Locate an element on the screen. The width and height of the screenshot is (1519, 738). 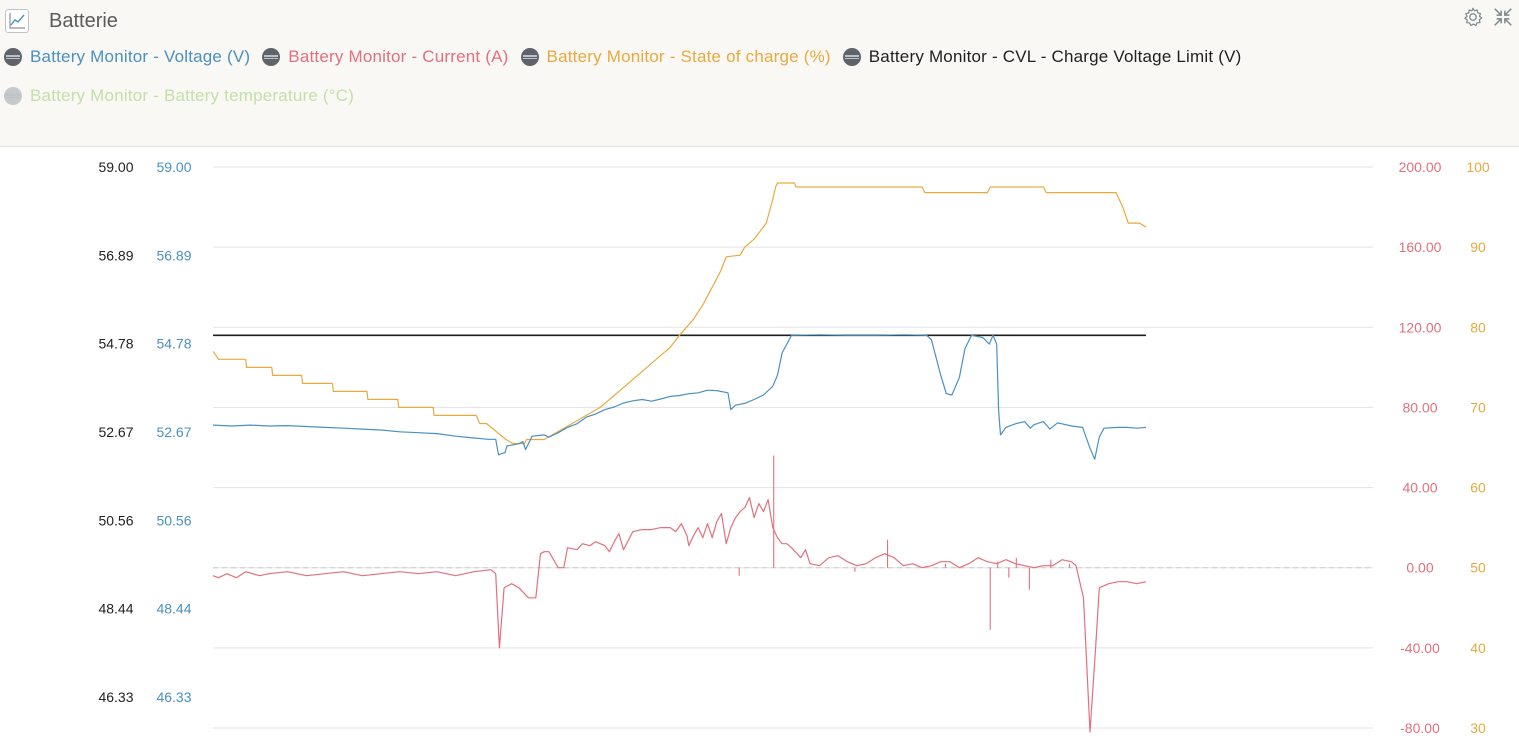
y-axis-tick-label-voltage: 50.56 is located at coordinates (173, 520).